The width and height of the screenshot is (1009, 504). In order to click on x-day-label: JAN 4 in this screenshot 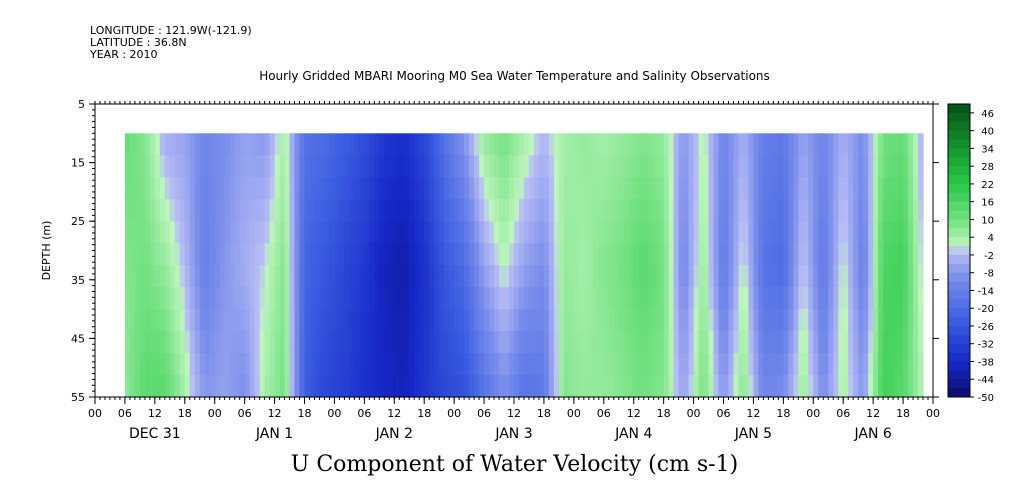, I will do `click(633, 434)`.